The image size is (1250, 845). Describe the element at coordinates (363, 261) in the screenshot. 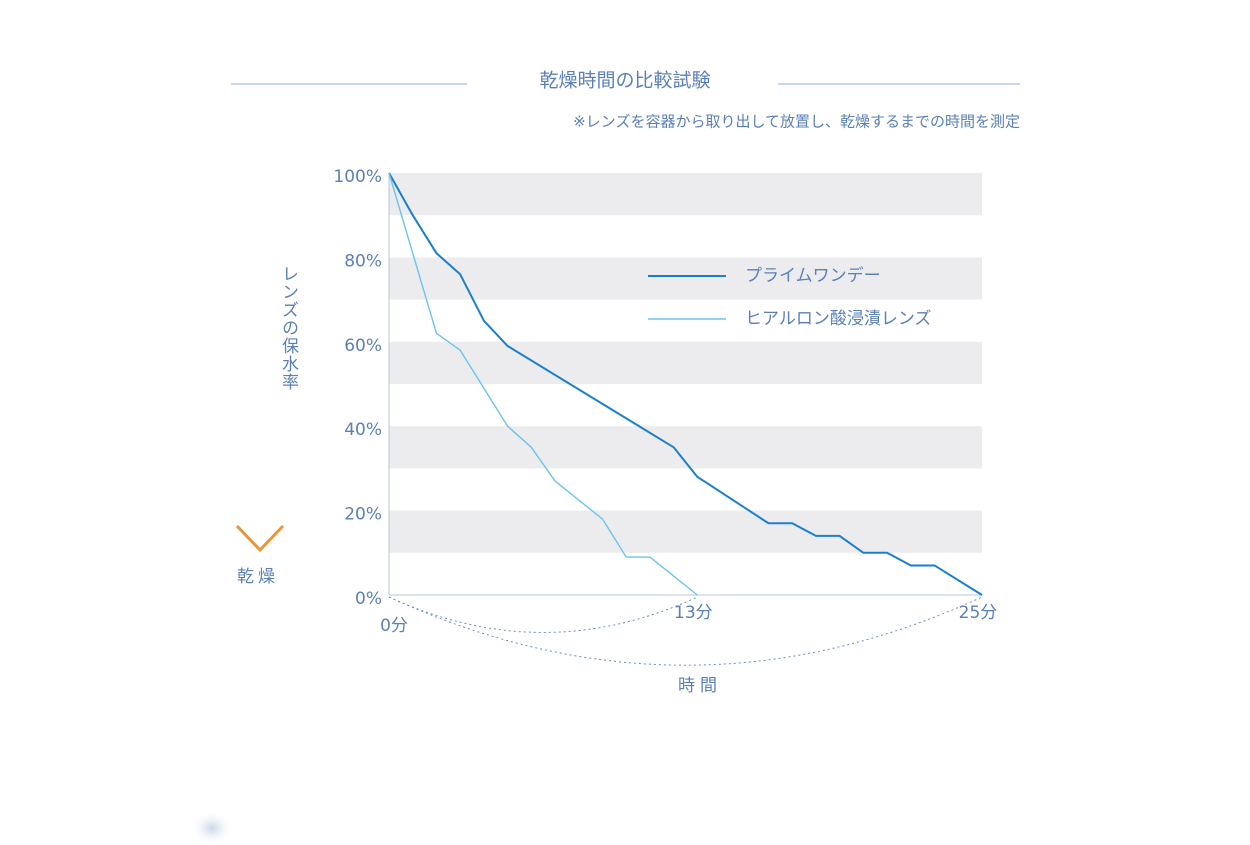

I see `y-tick-label: 80%` at that location.